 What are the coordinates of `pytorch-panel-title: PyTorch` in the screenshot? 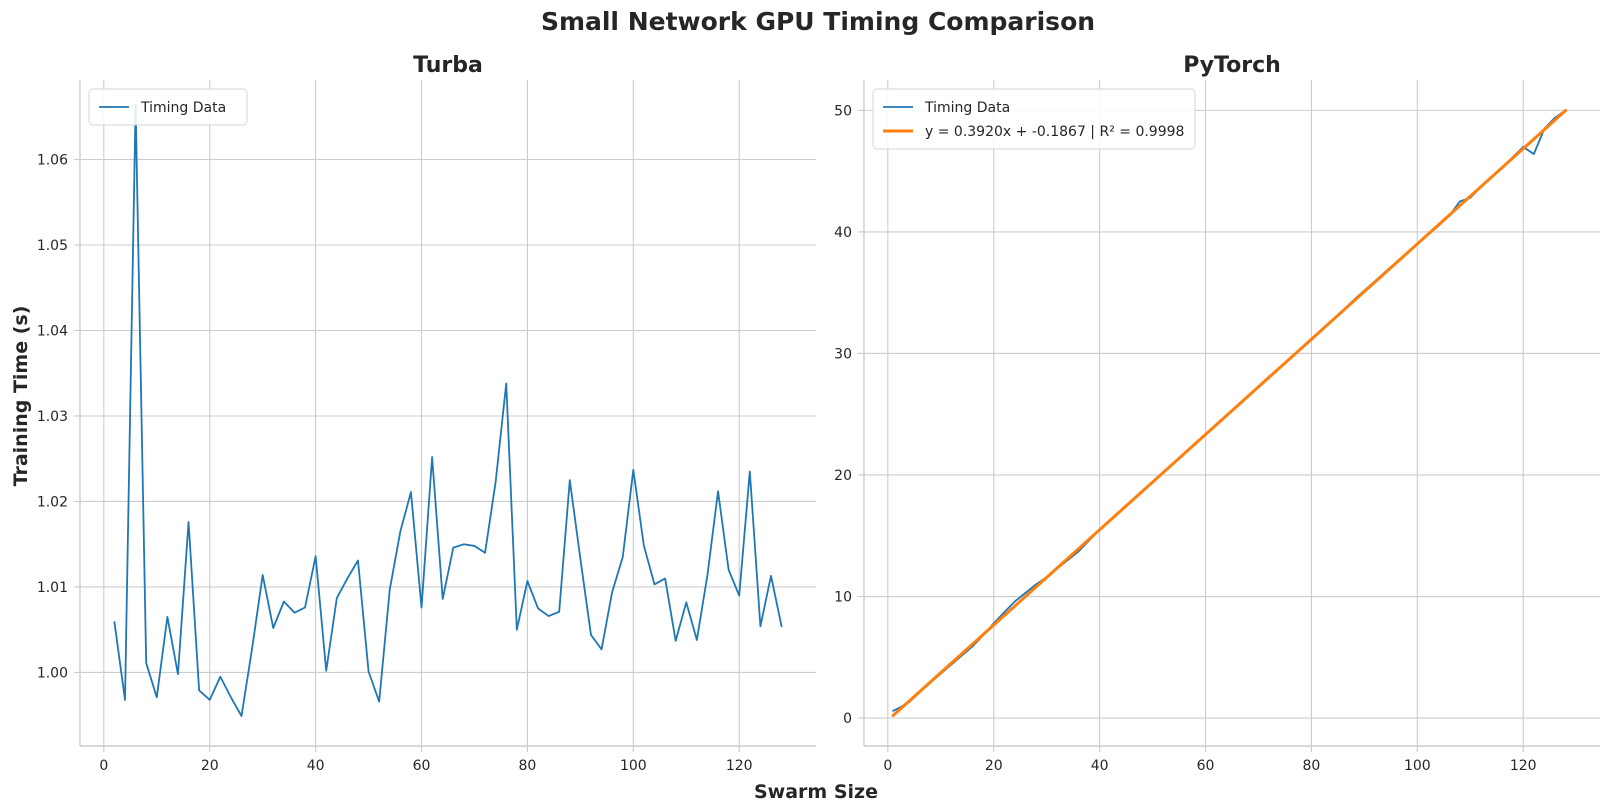 It's located at (1232, 65).